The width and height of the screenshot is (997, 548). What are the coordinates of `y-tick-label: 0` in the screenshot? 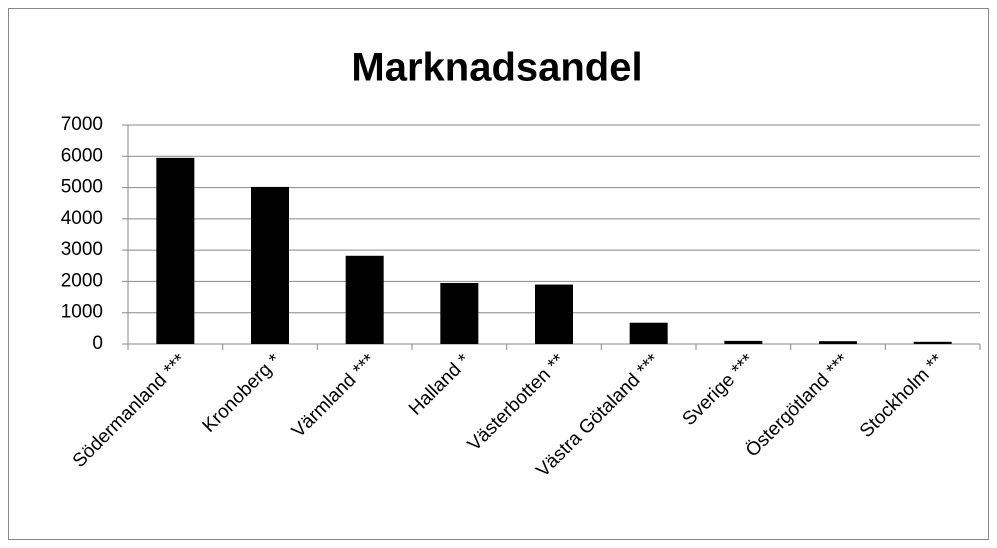 It's located at (97, 343).